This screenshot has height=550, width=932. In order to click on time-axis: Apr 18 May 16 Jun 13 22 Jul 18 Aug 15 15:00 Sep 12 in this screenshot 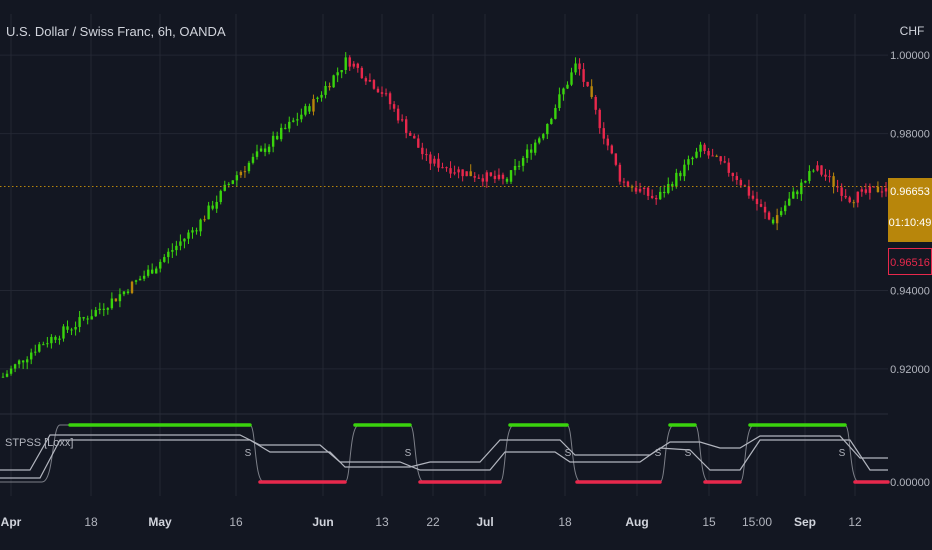, I will do `click(431, 522)`.